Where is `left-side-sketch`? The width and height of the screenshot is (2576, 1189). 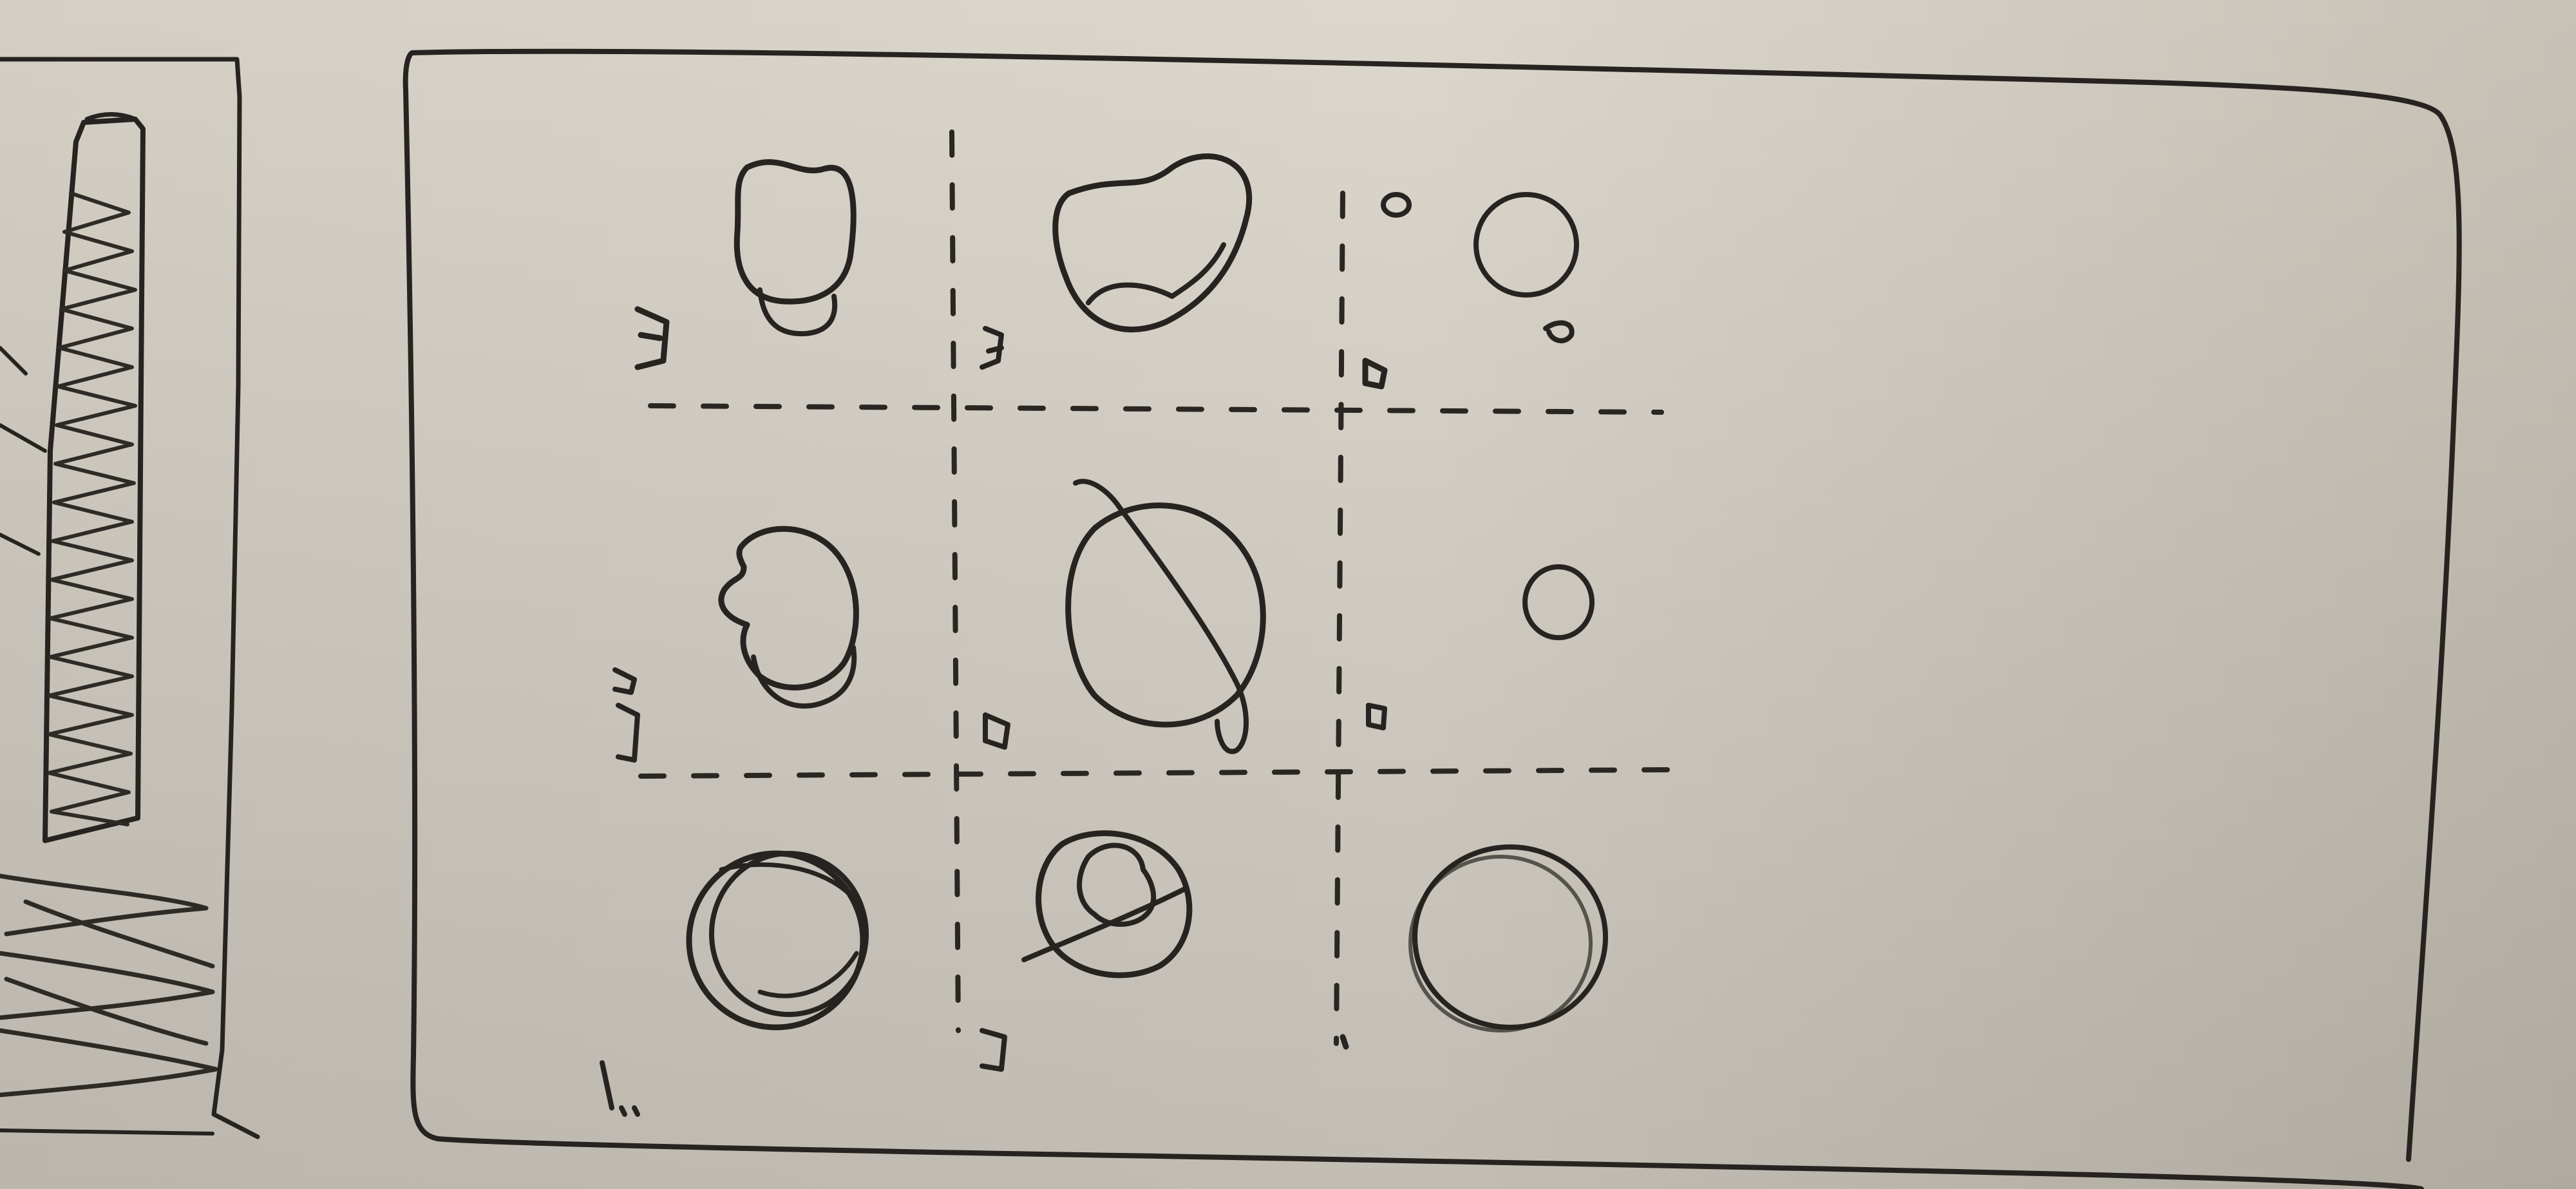 left-side-sketch is located at coordinates (130, 598).